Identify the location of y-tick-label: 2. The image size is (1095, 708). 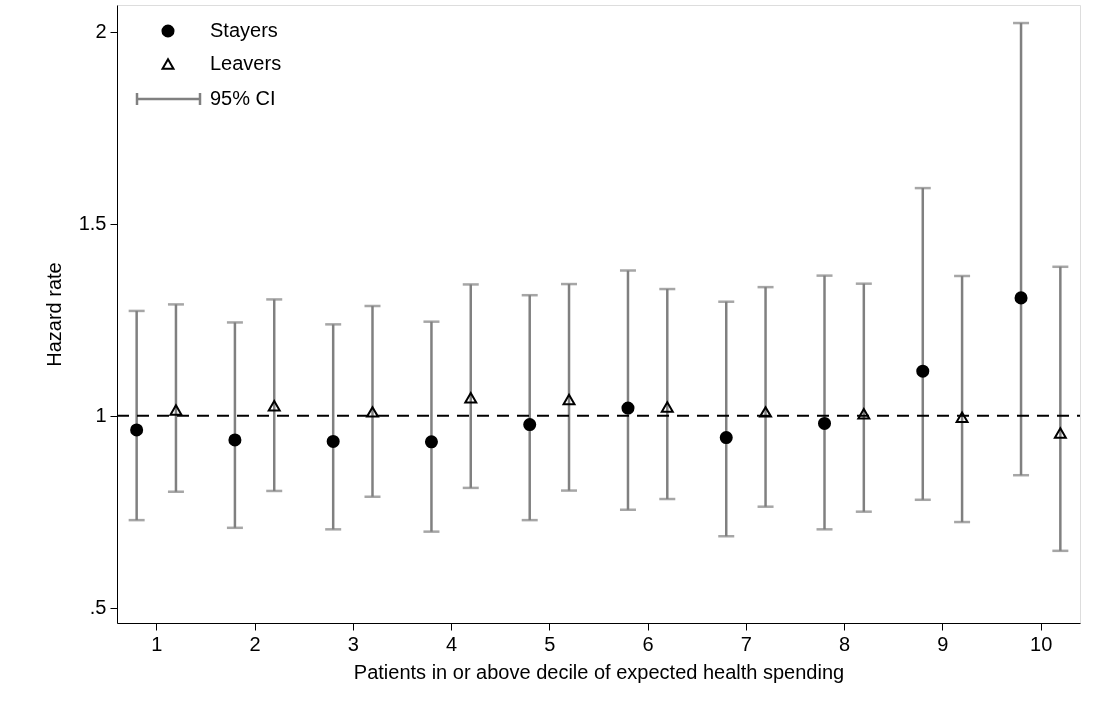
(101, 31).